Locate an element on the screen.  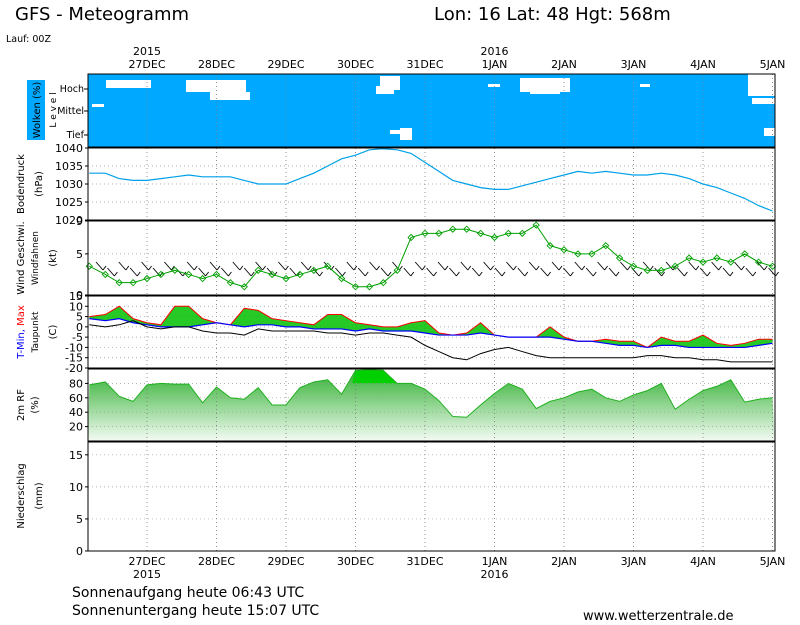
top-day-label: 31DEC is located at coordinates (424, 64).